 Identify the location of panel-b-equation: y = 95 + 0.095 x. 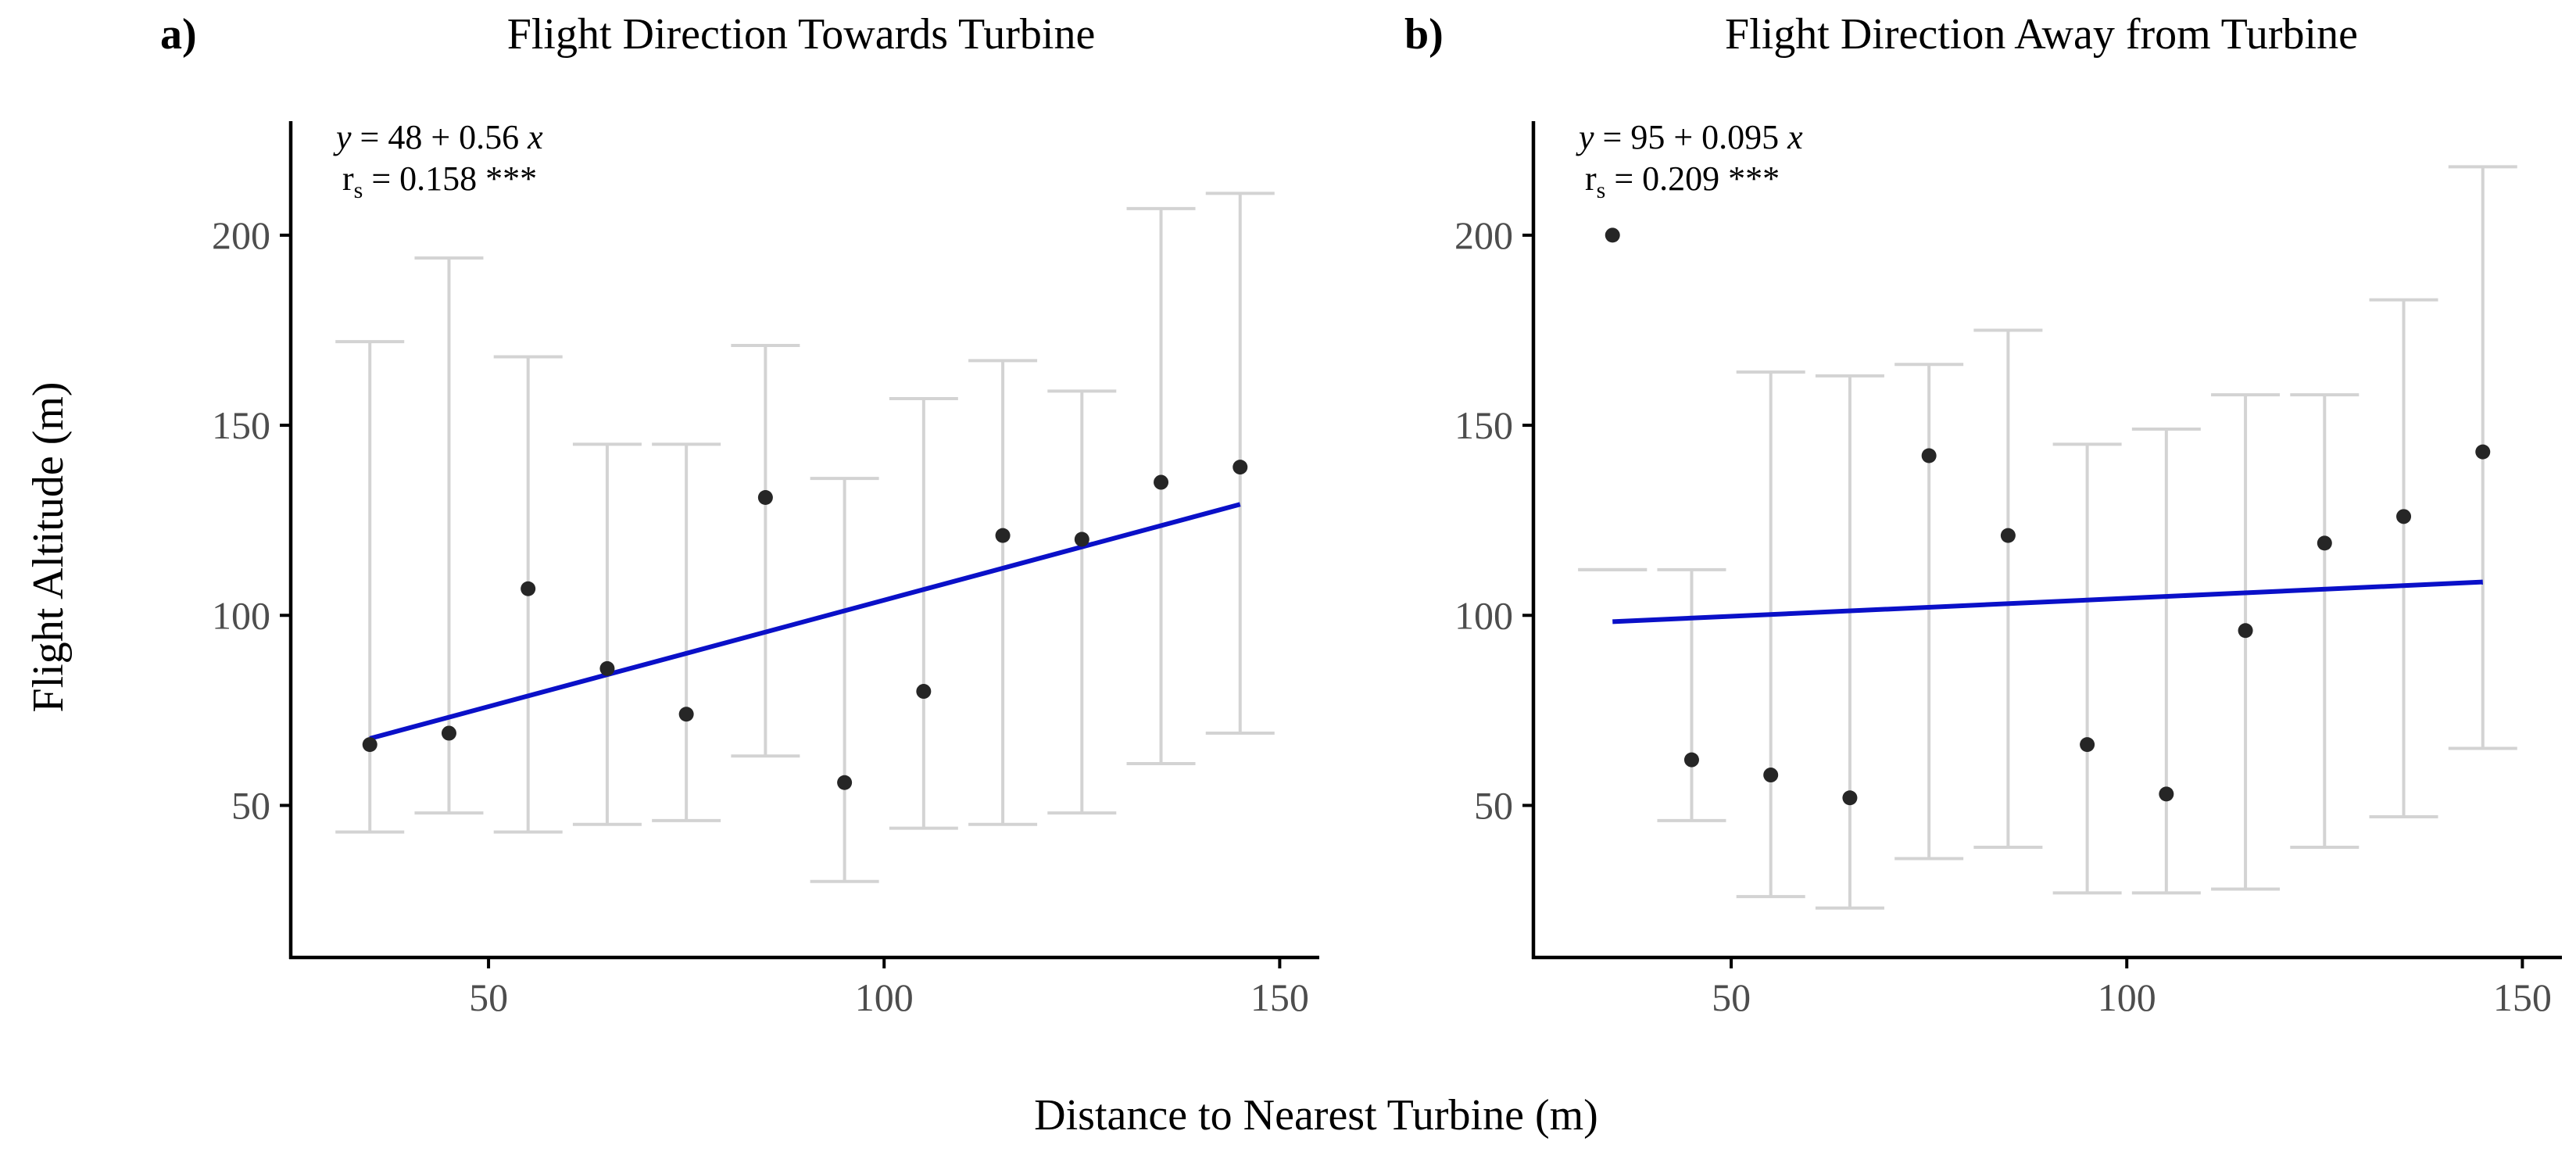
(1689, 137).